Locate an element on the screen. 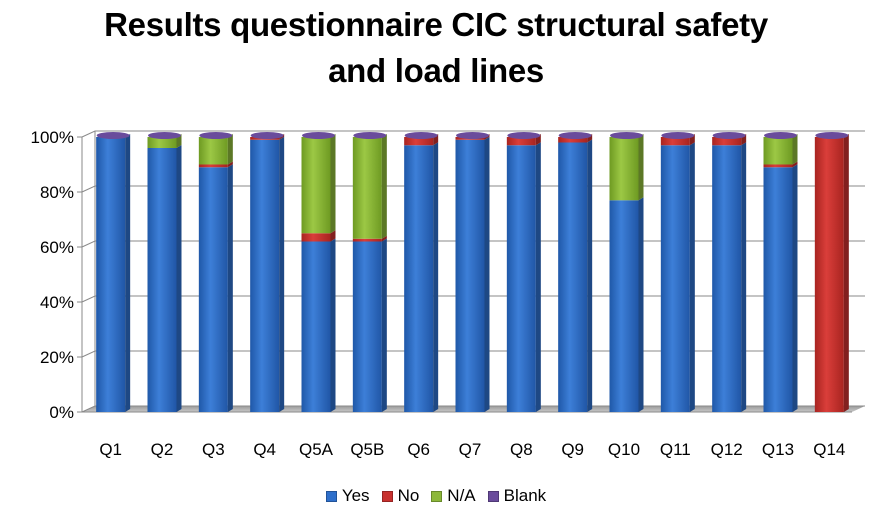 This screenshot has width=872, height=521. bar-stack-q10 is located at coordinates (626, 272).